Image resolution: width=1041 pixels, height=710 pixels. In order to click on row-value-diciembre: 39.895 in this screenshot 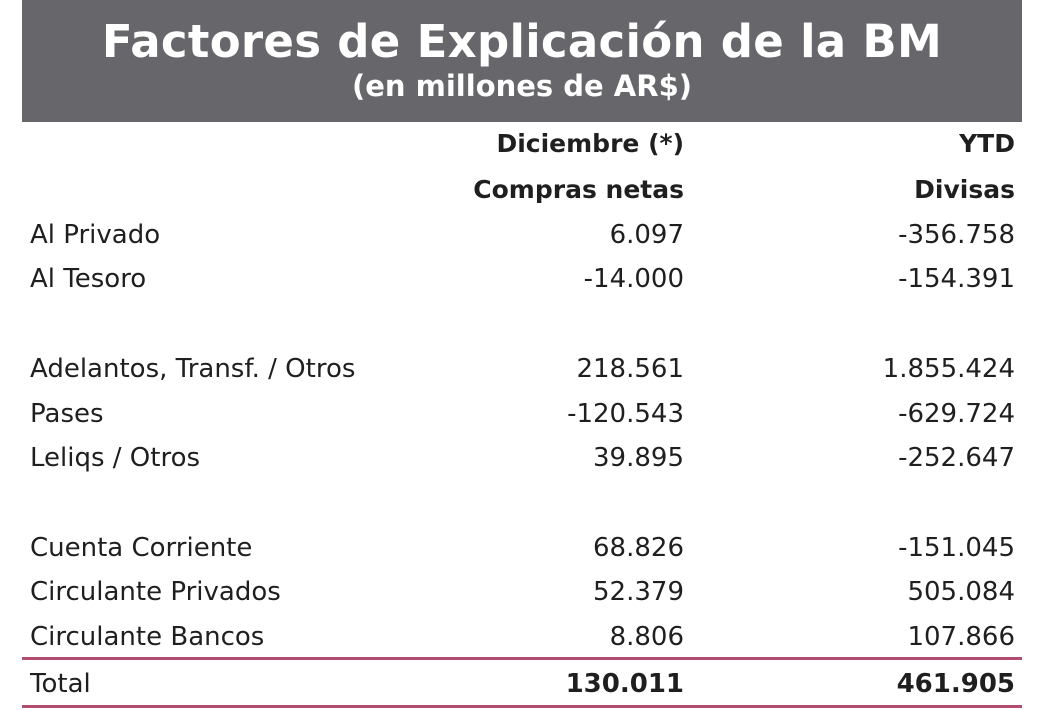, I will do `click(638, 458)`.